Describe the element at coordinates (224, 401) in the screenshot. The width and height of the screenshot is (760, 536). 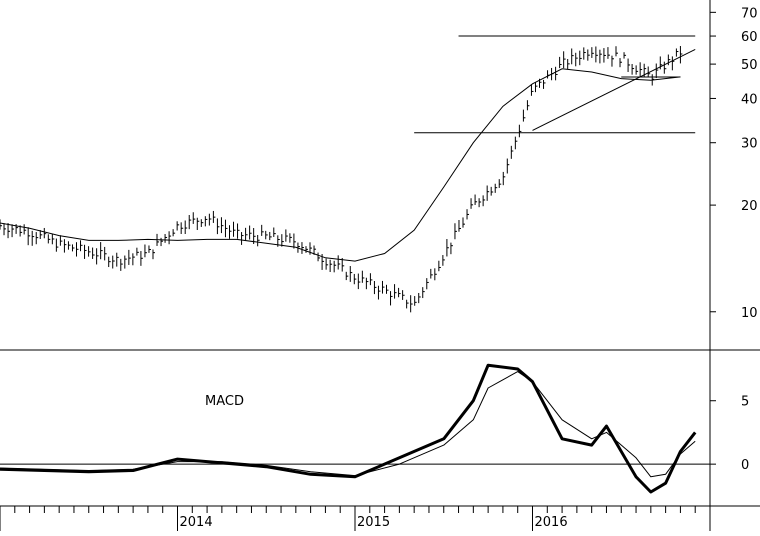
I see `macd-title: MACD` at that location.